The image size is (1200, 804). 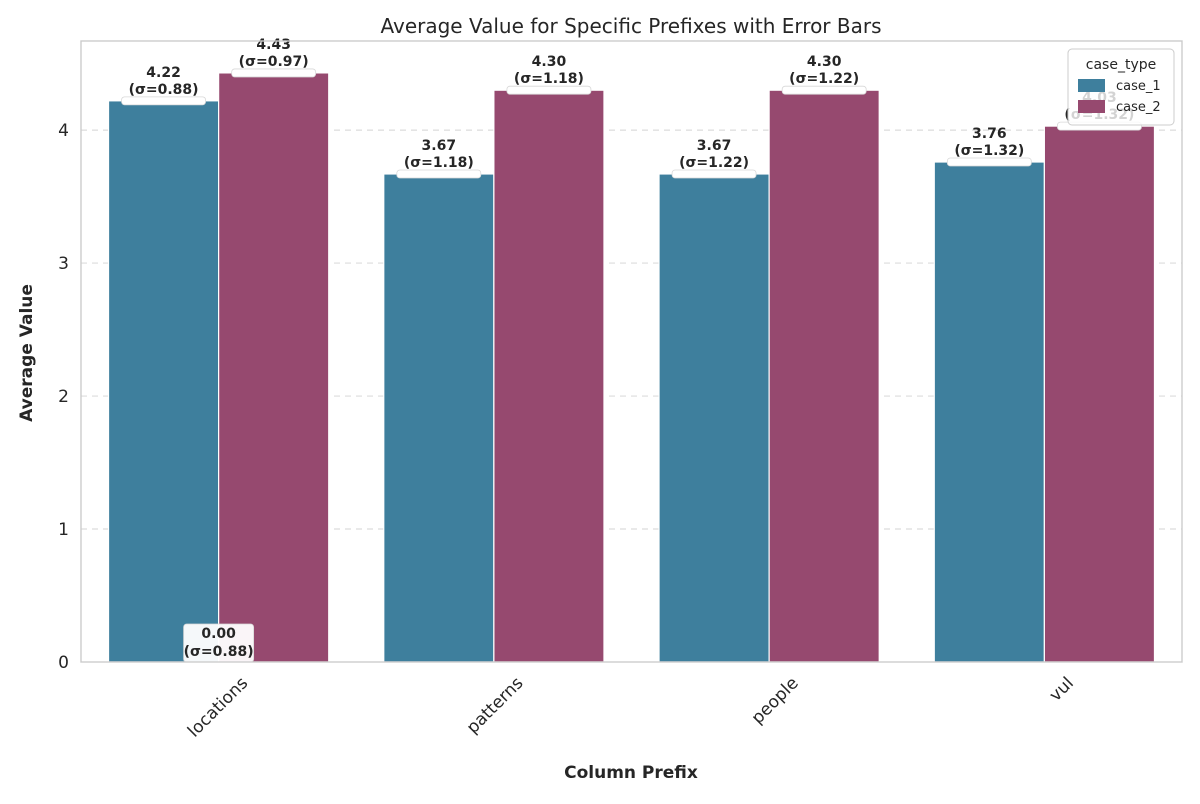 I want to click on bar-label-case_2-people: 4.30(σ=1.22), so click(x=824, y=74).